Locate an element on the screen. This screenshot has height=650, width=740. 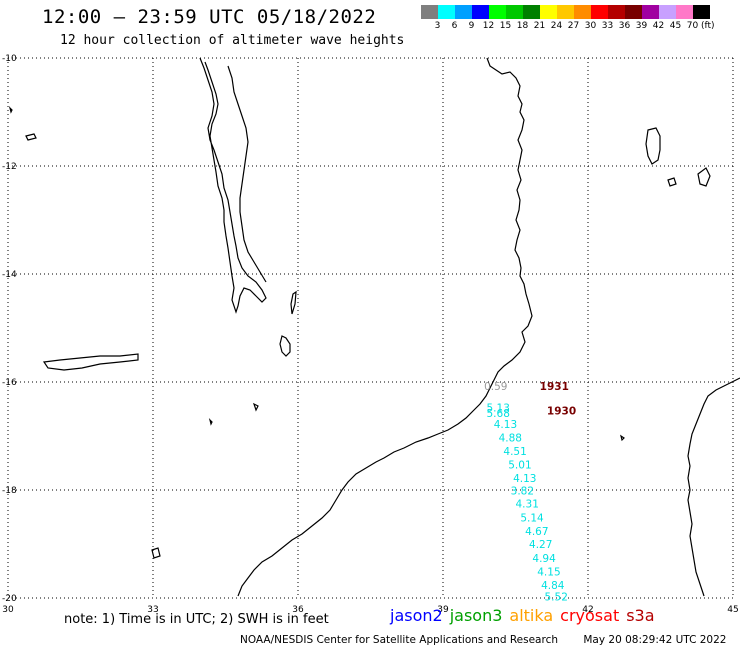
color-legend is located at coordinates (565, 12).